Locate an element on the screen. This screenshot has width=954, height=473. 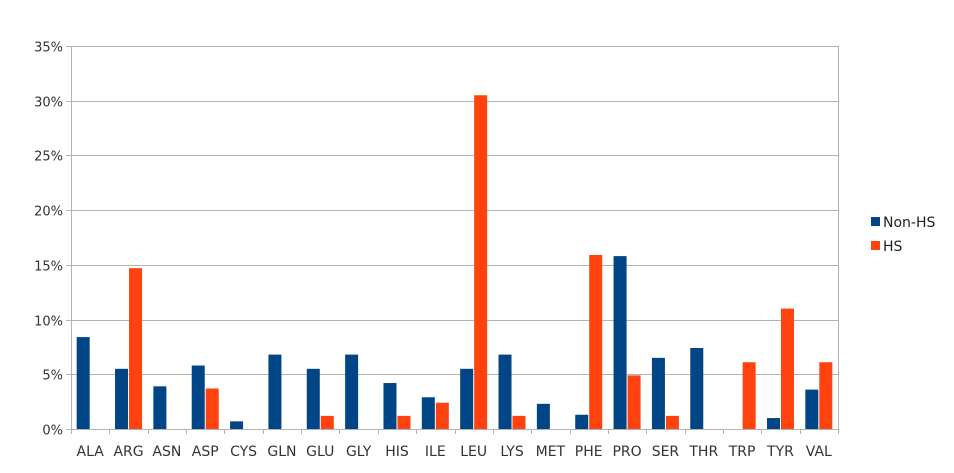
bar-non-hs-ala is located at coordinates (83, 383).